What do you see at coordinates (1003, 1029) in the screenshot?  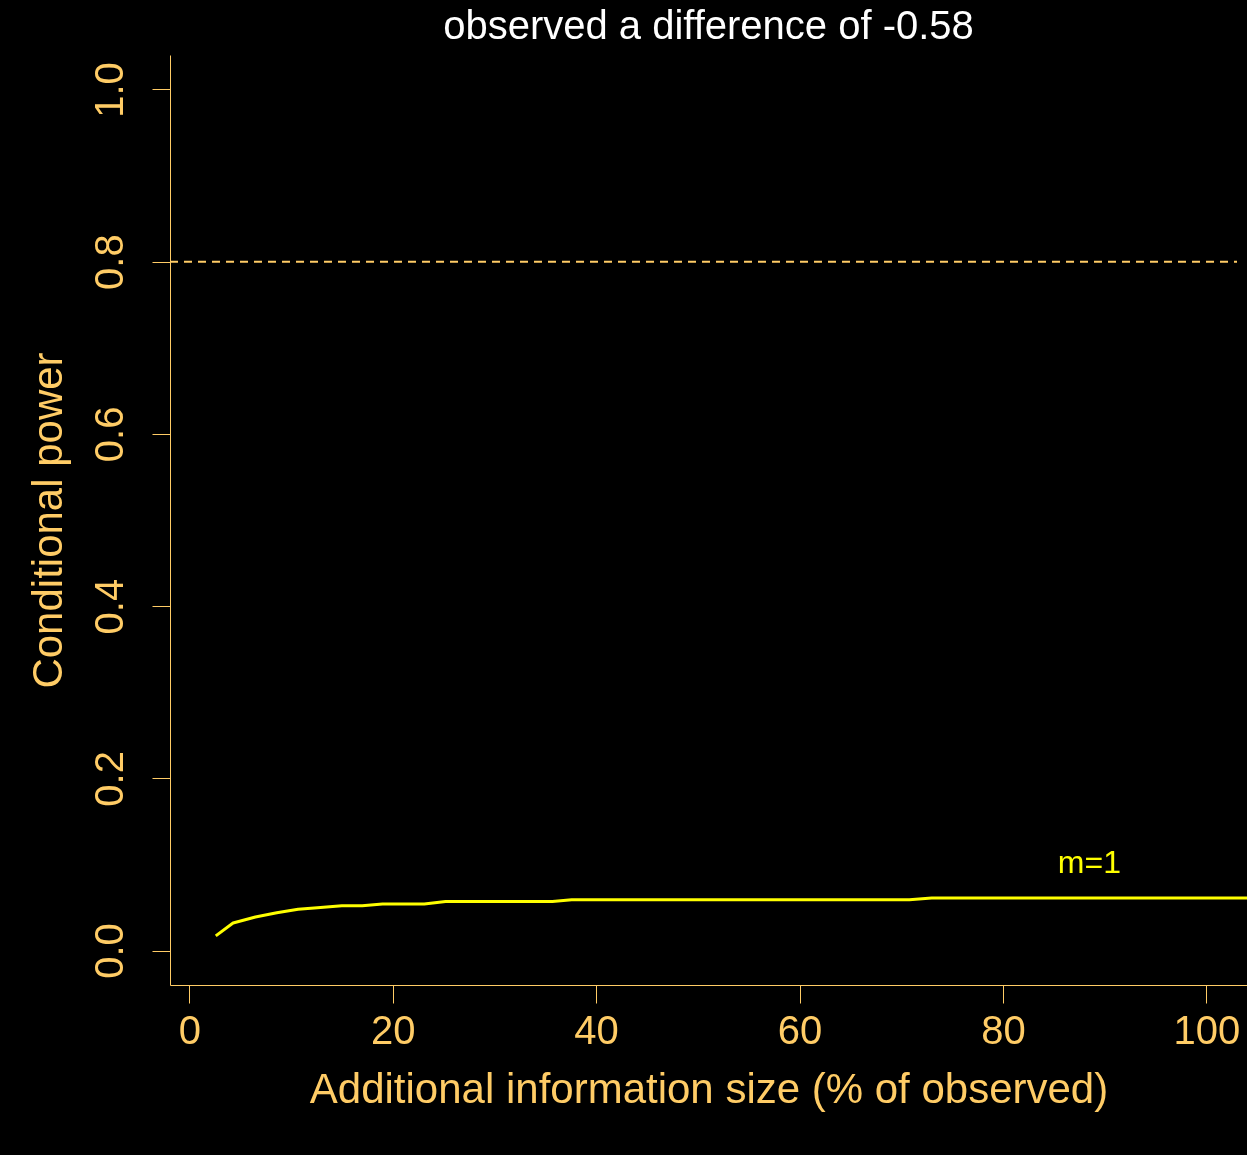 I see `x-tick-label: 80` at bounding box center [1003, 1029].